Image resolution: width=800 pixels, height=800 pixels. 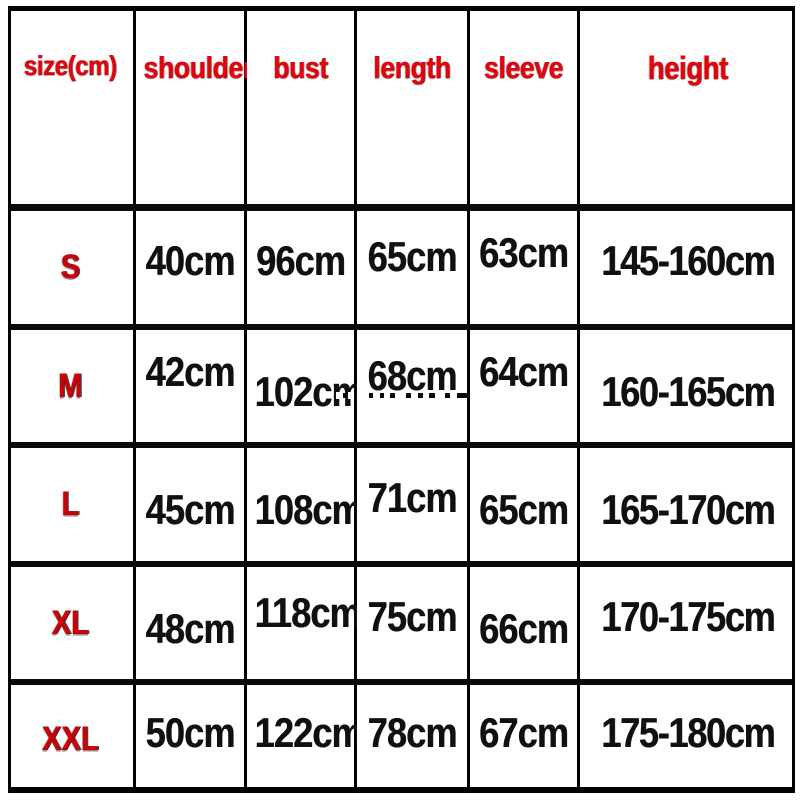 I want to click on value-shoulder: 40cm, so click(x=190, y=261).